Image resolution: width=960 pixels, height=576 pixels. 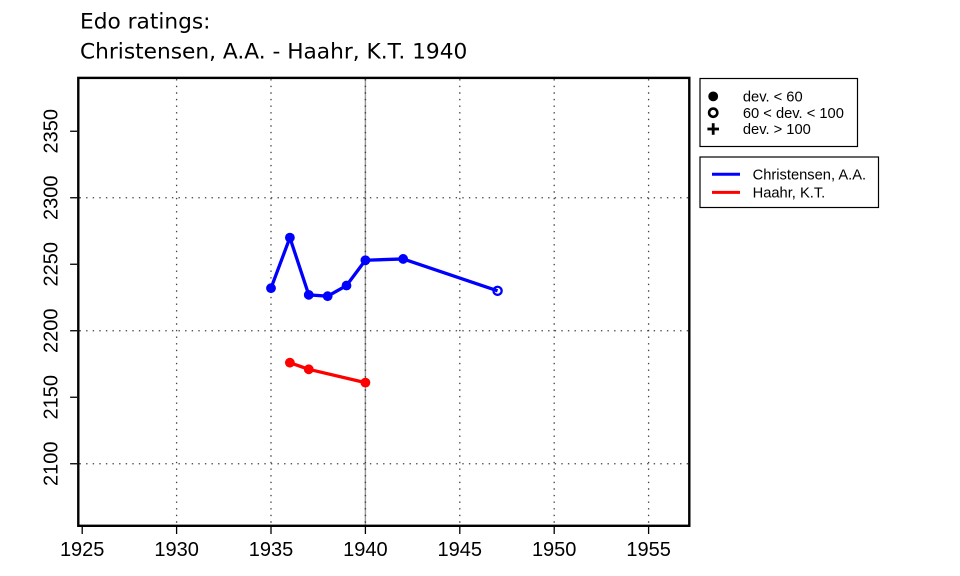 I want to click on x-tick-label-1940: 1940, so click(x=365, y=550).